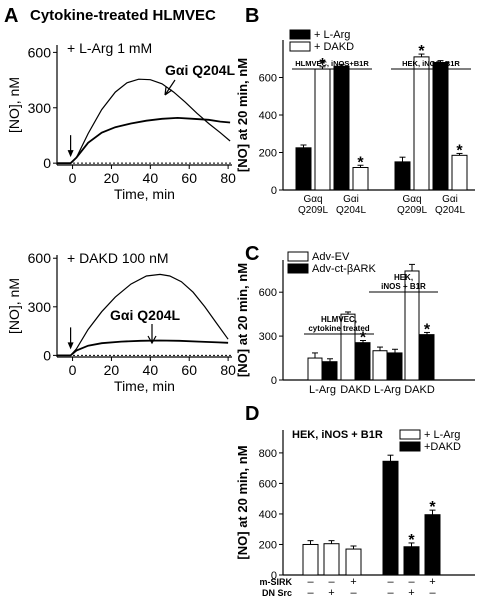  I want to click on curve-label-arrow, so click(170, 87).